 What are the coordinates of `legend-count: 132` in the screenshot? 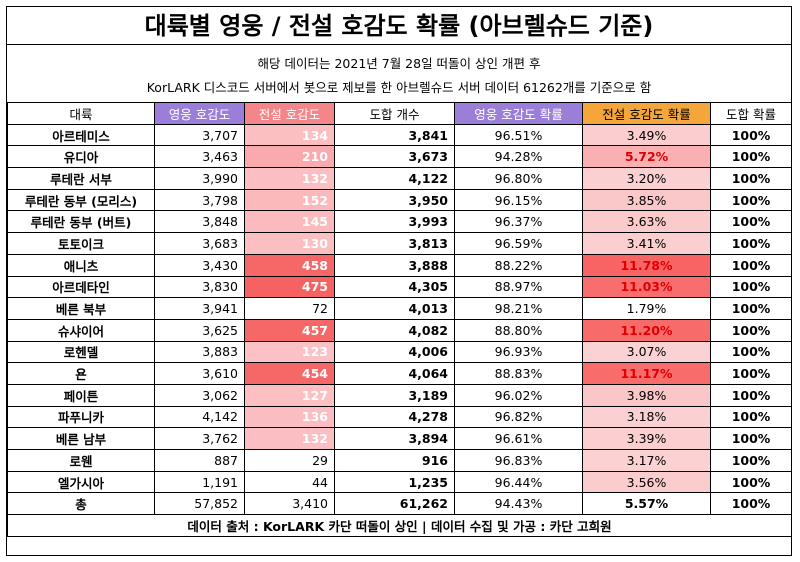 It's located at (289, 438).